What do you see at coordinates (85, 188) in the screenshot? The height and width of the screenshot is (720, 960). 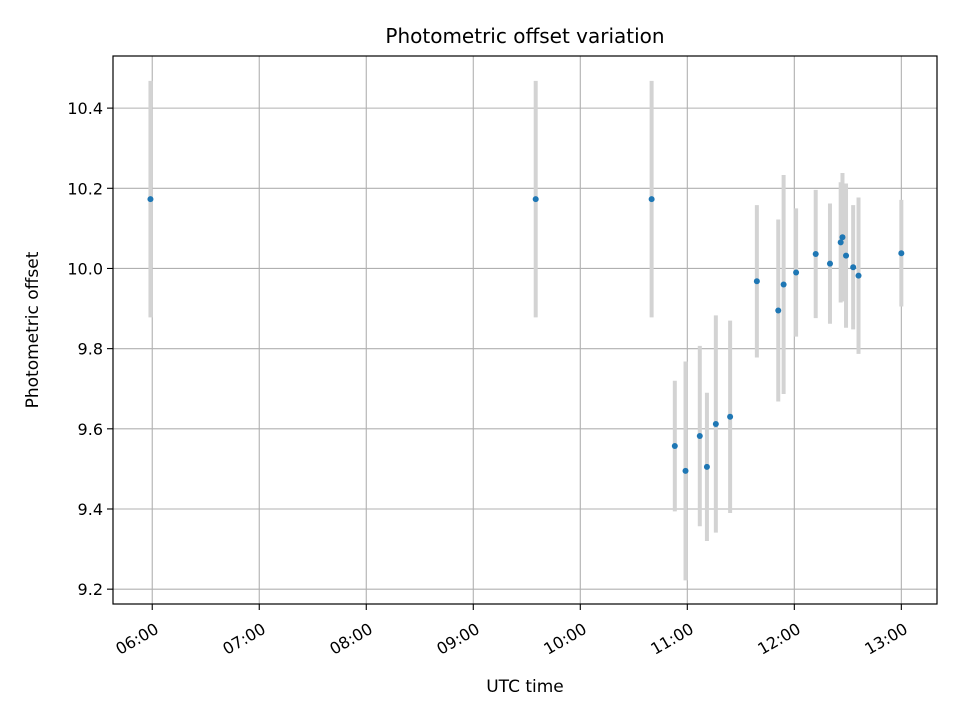 I see `y-tick-label: 10.2` at bounding box center [85, 188].